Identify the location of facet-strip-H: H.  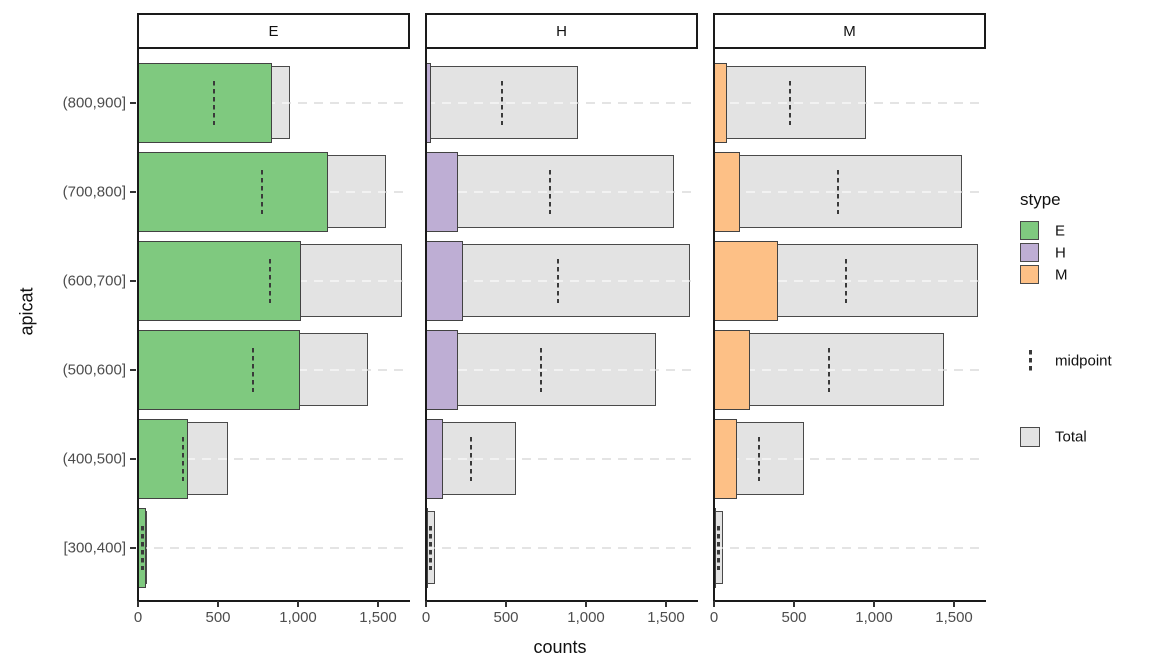
(561, 31).